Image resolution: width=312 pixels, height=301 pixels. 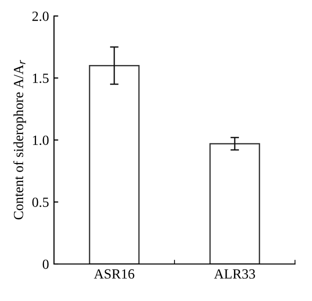 What do you see at coordinates (114, 274) in the screenshot?
I see `x-tick-label: ASR16` at bounding box center [114, 274].